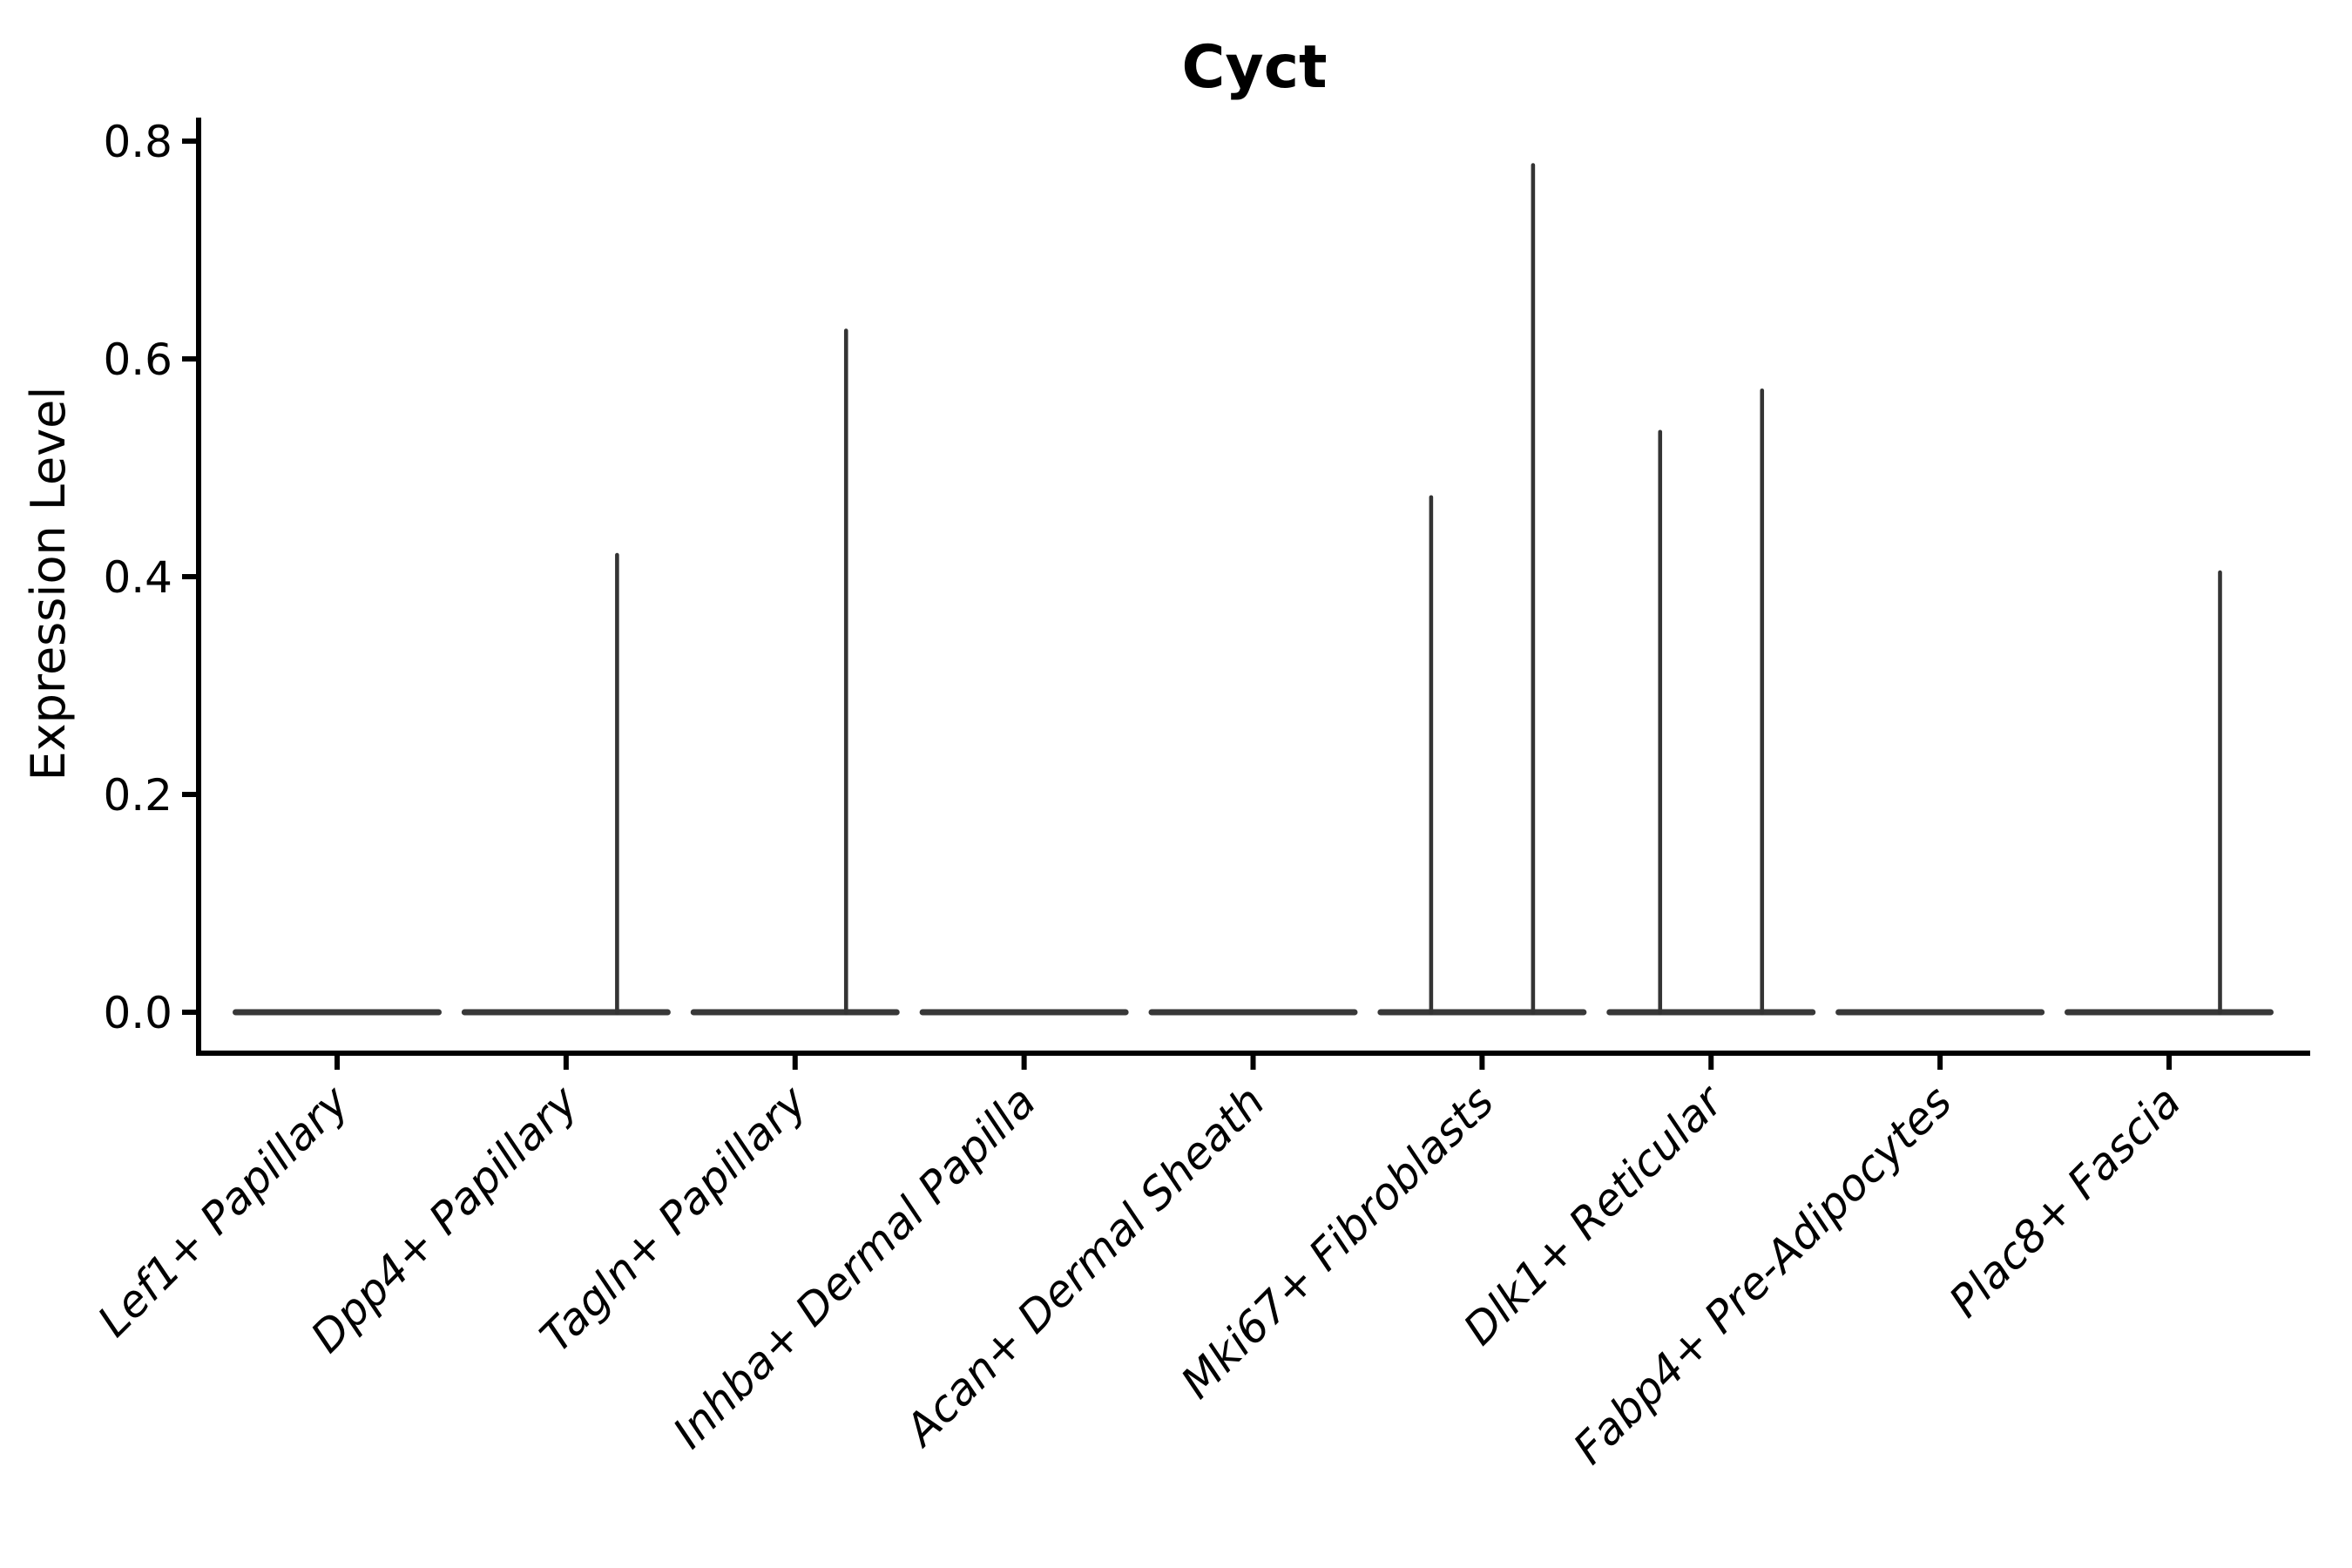  I want to click on y-tick-label: 0.2, so click(137, 795).